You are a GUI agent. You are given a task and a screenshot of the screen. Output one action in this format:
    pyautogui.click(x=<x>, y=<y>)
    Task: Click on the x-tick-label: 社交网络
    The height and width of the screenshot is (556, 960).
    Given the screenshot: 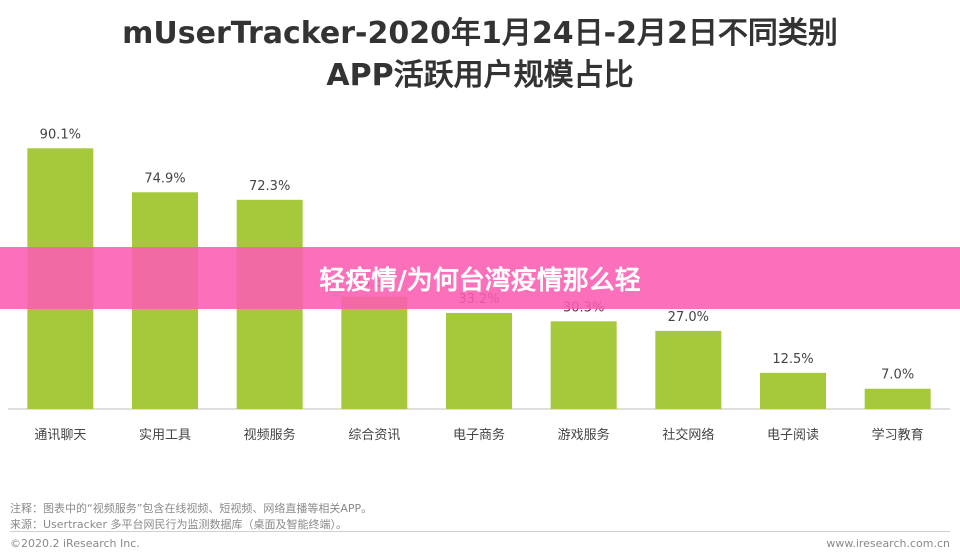 What is the action you would take?
    pyautogui.click(x=688, y=435)
    